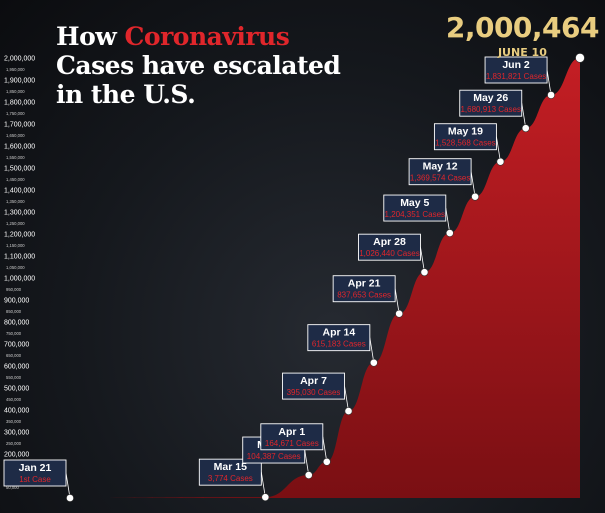  Describe the element at coordinates (364, 295) in the screenshot. I see `callout-cases-label: 837,653 Cases` at that location.